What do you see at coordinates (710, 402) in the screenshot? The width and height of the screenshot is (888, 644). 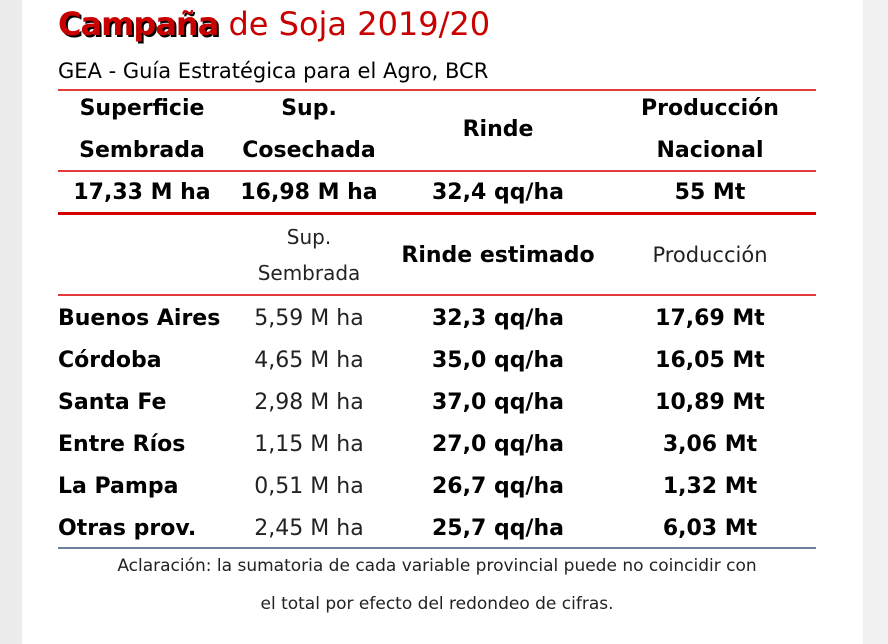 I see `province-production: 10,89 Mt` at bounding box center [710, 402].